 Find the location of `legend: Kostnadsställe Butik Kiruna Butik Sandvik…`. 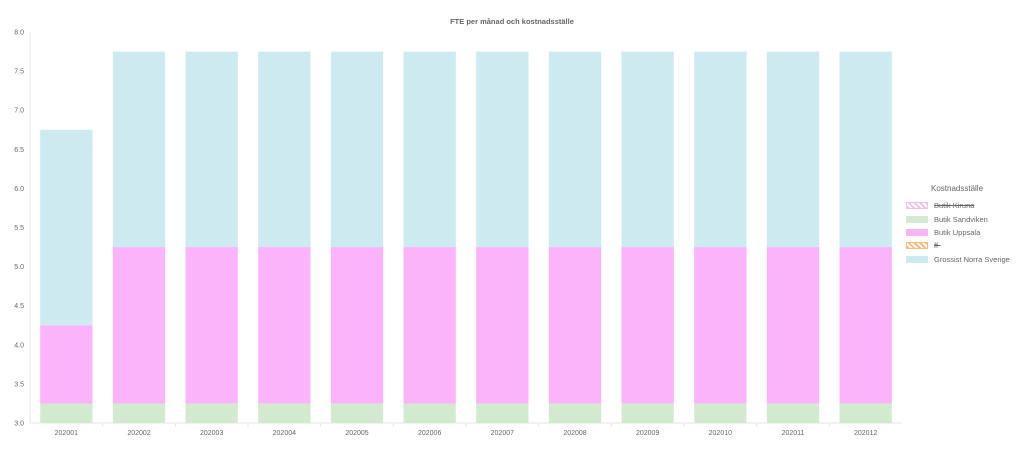

legend: Kostnadsställe Butik Kiruna Butik Sandvik… is located at coordinates (962, 225).